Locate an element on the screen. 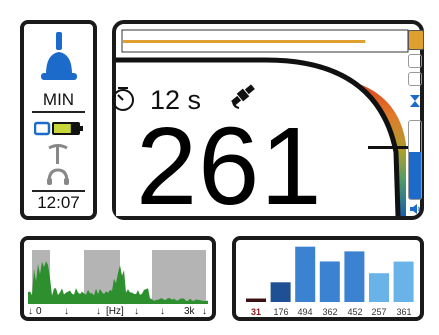  main-value: 261 is located at coordinates (229, 167).